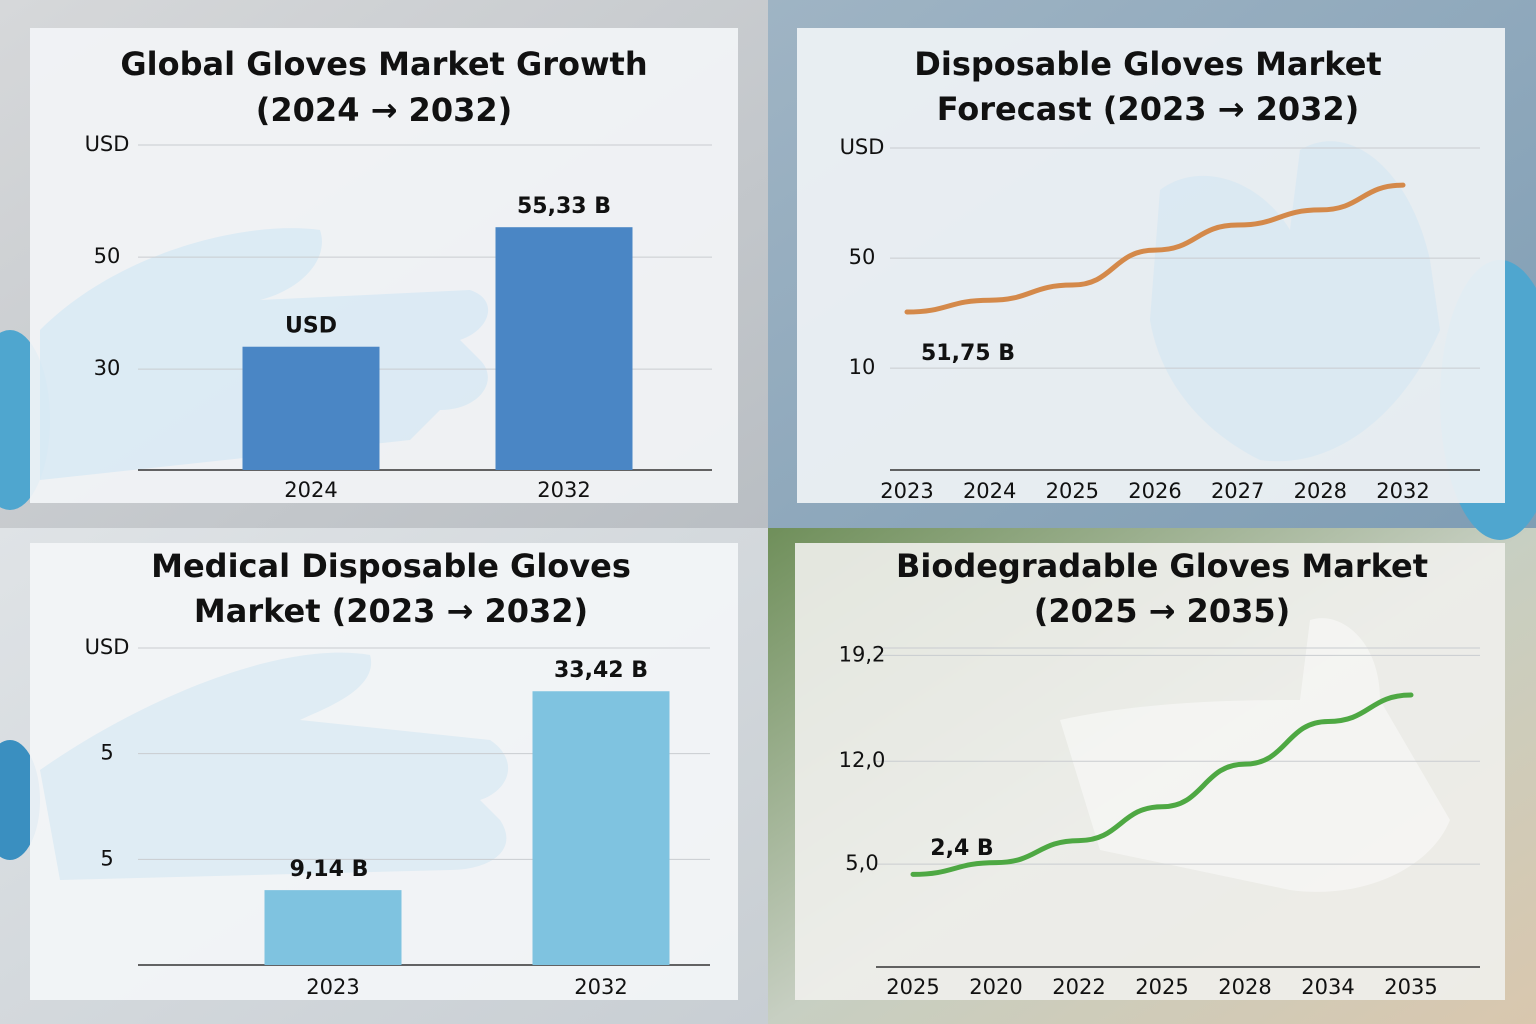  I want to click on chart-title: (2025 → 2035), so click(1162, 611).